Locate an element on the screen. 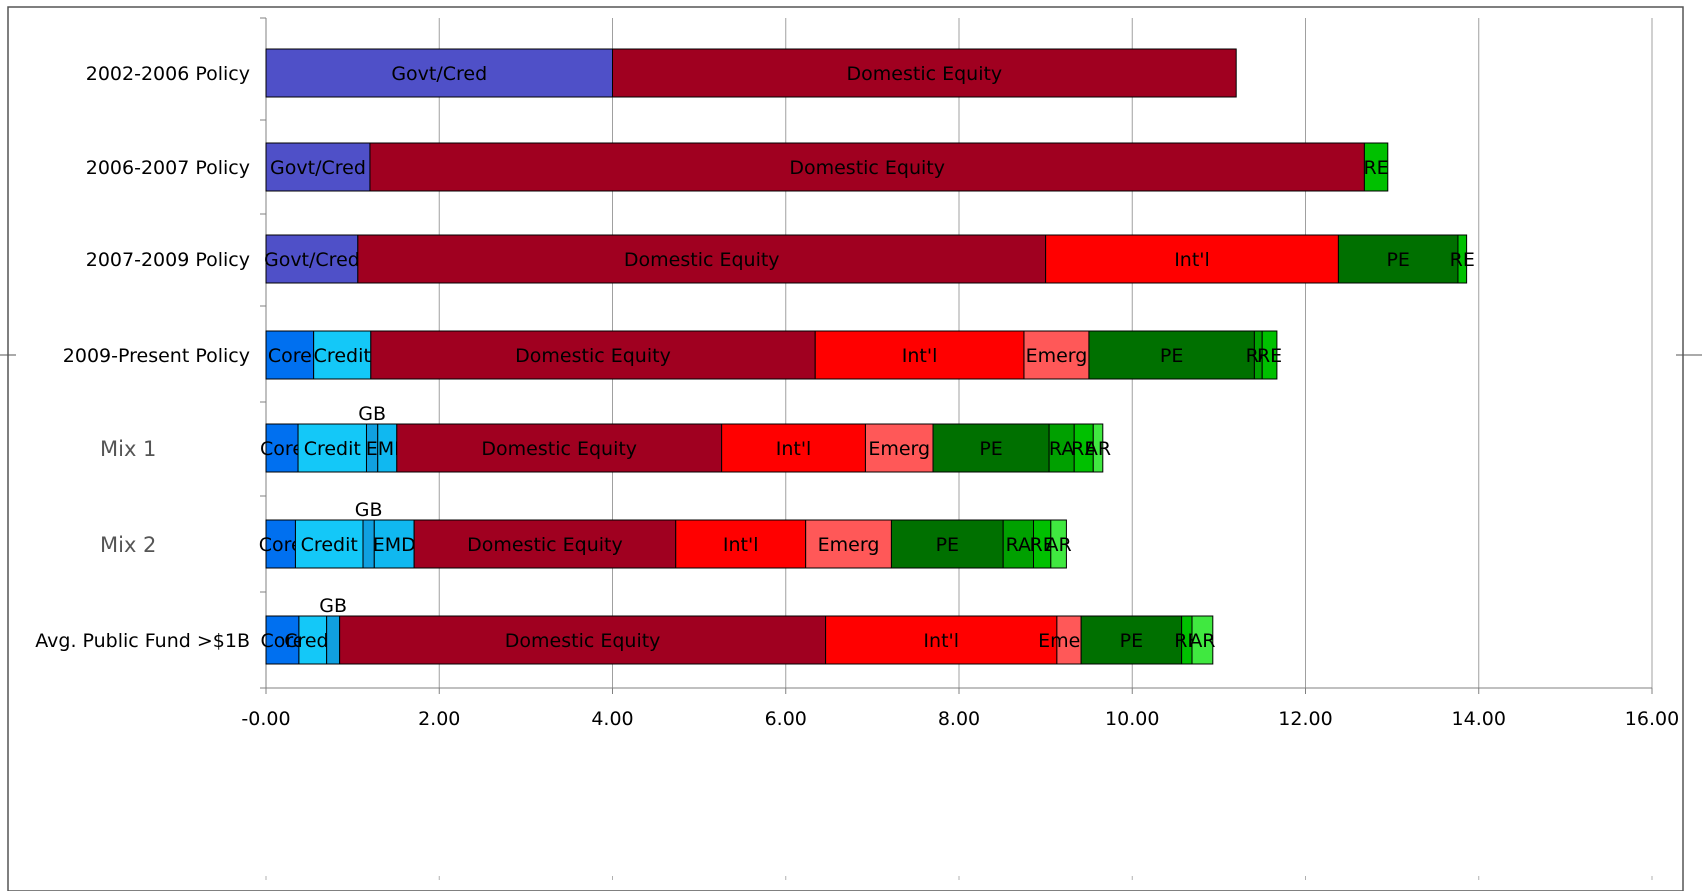 This screenshot has width=1702, height=896. bar-segment-gb is located at coordinates (333, 640).